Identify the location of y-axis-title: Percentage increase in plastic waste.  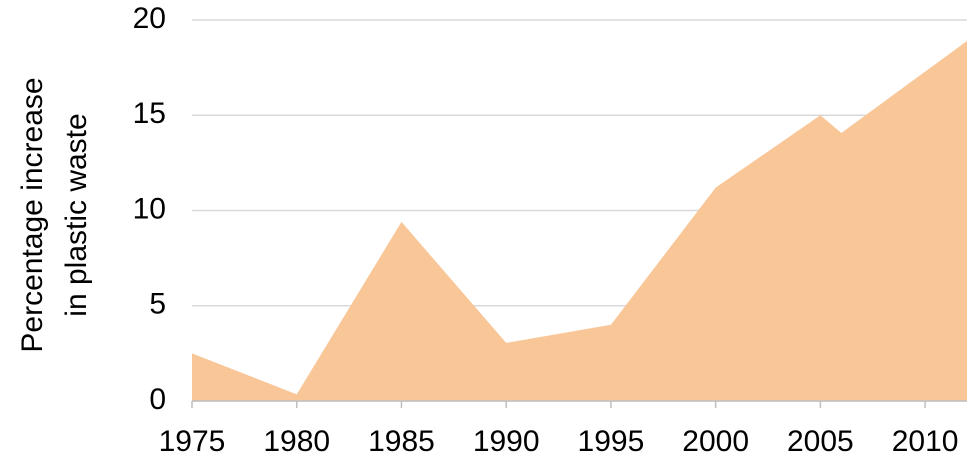
(54, 214).